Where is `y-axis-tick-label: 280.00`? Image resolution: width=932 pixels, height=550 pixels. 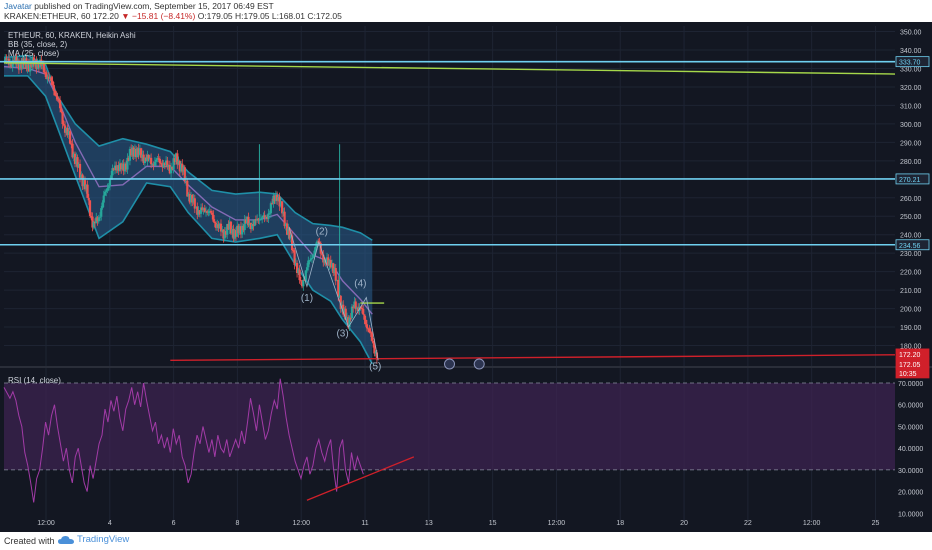 y-axis-tick-label: 280.00 is located at coordinates (911, 162).